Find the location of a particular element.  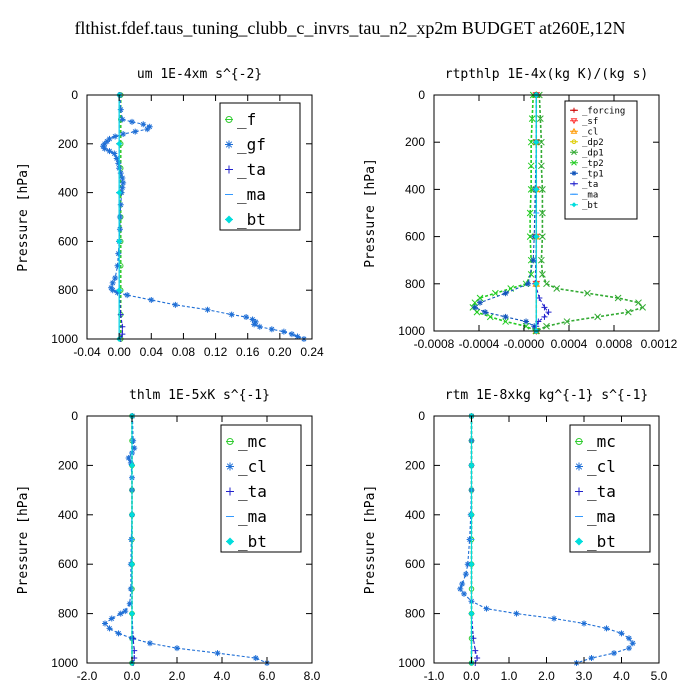

x-tick-label: 2.0 is located at coordinates (177, 676).